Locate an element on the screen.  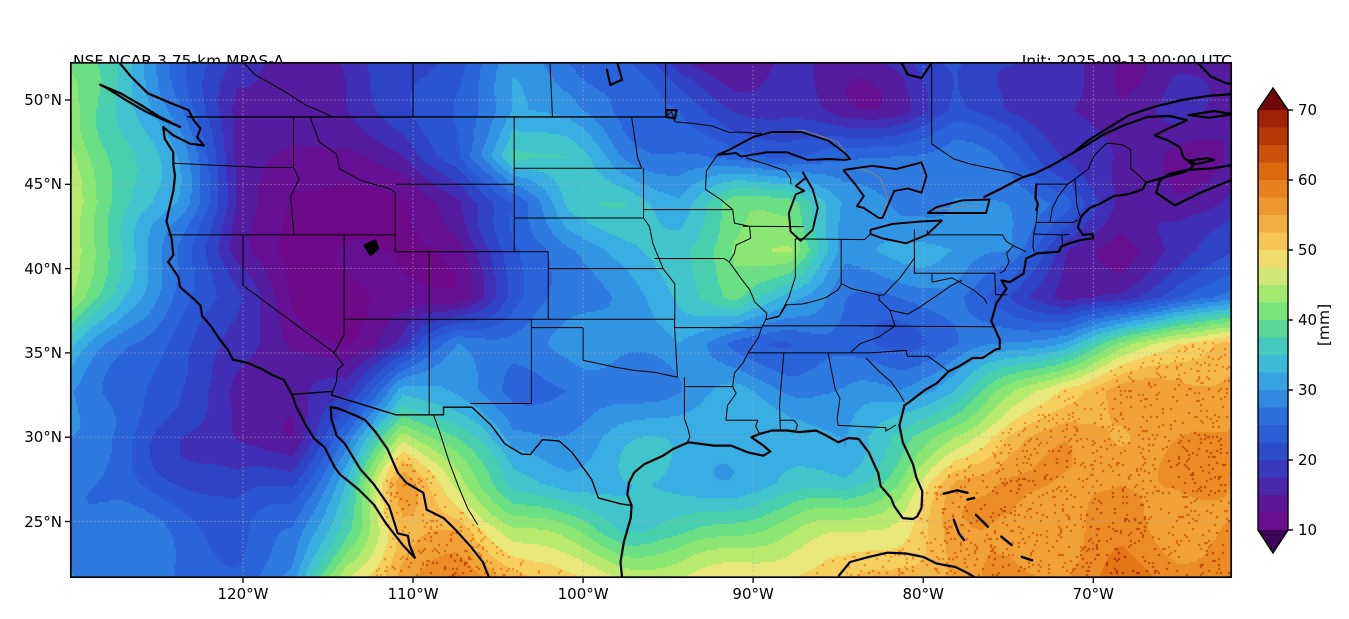
colorbar-over-arrow is located at coordinates (1273, 99).